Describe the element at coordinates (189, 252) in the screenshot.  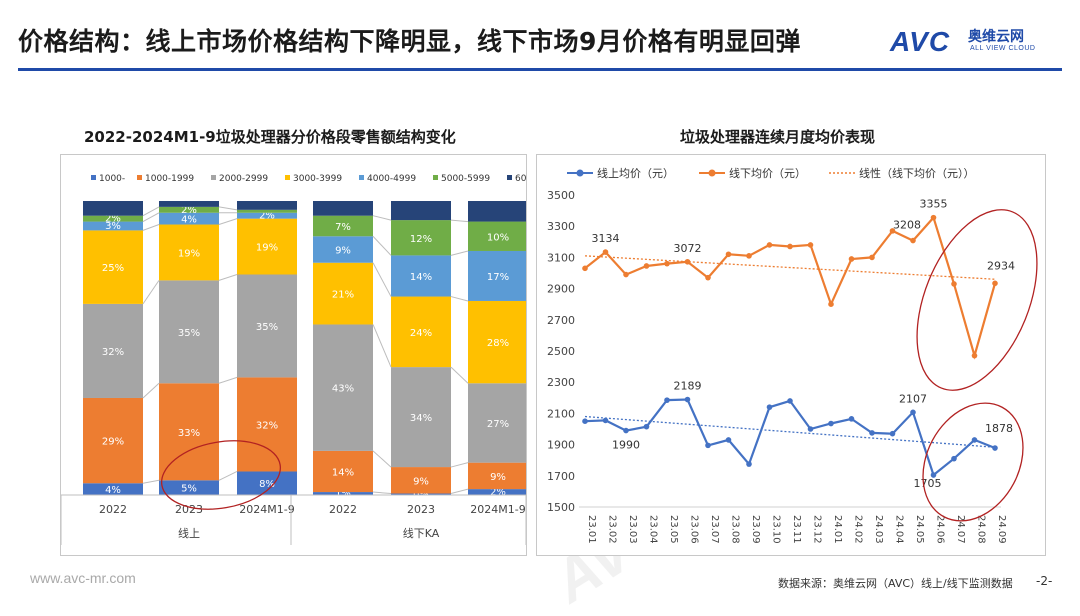
I see `bar-seg-线上-1-3` at that location.